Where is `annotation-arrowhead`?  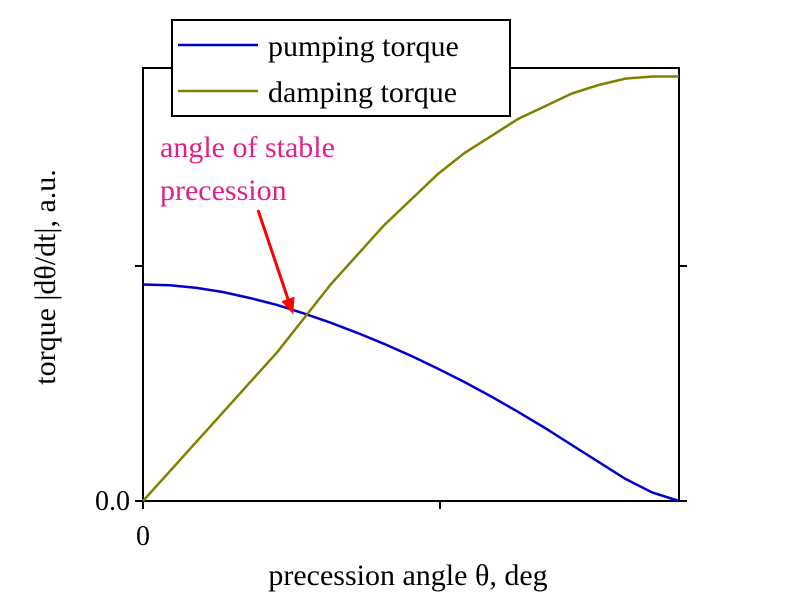
annotation-arrowhead is located at coordinates (288, 305).